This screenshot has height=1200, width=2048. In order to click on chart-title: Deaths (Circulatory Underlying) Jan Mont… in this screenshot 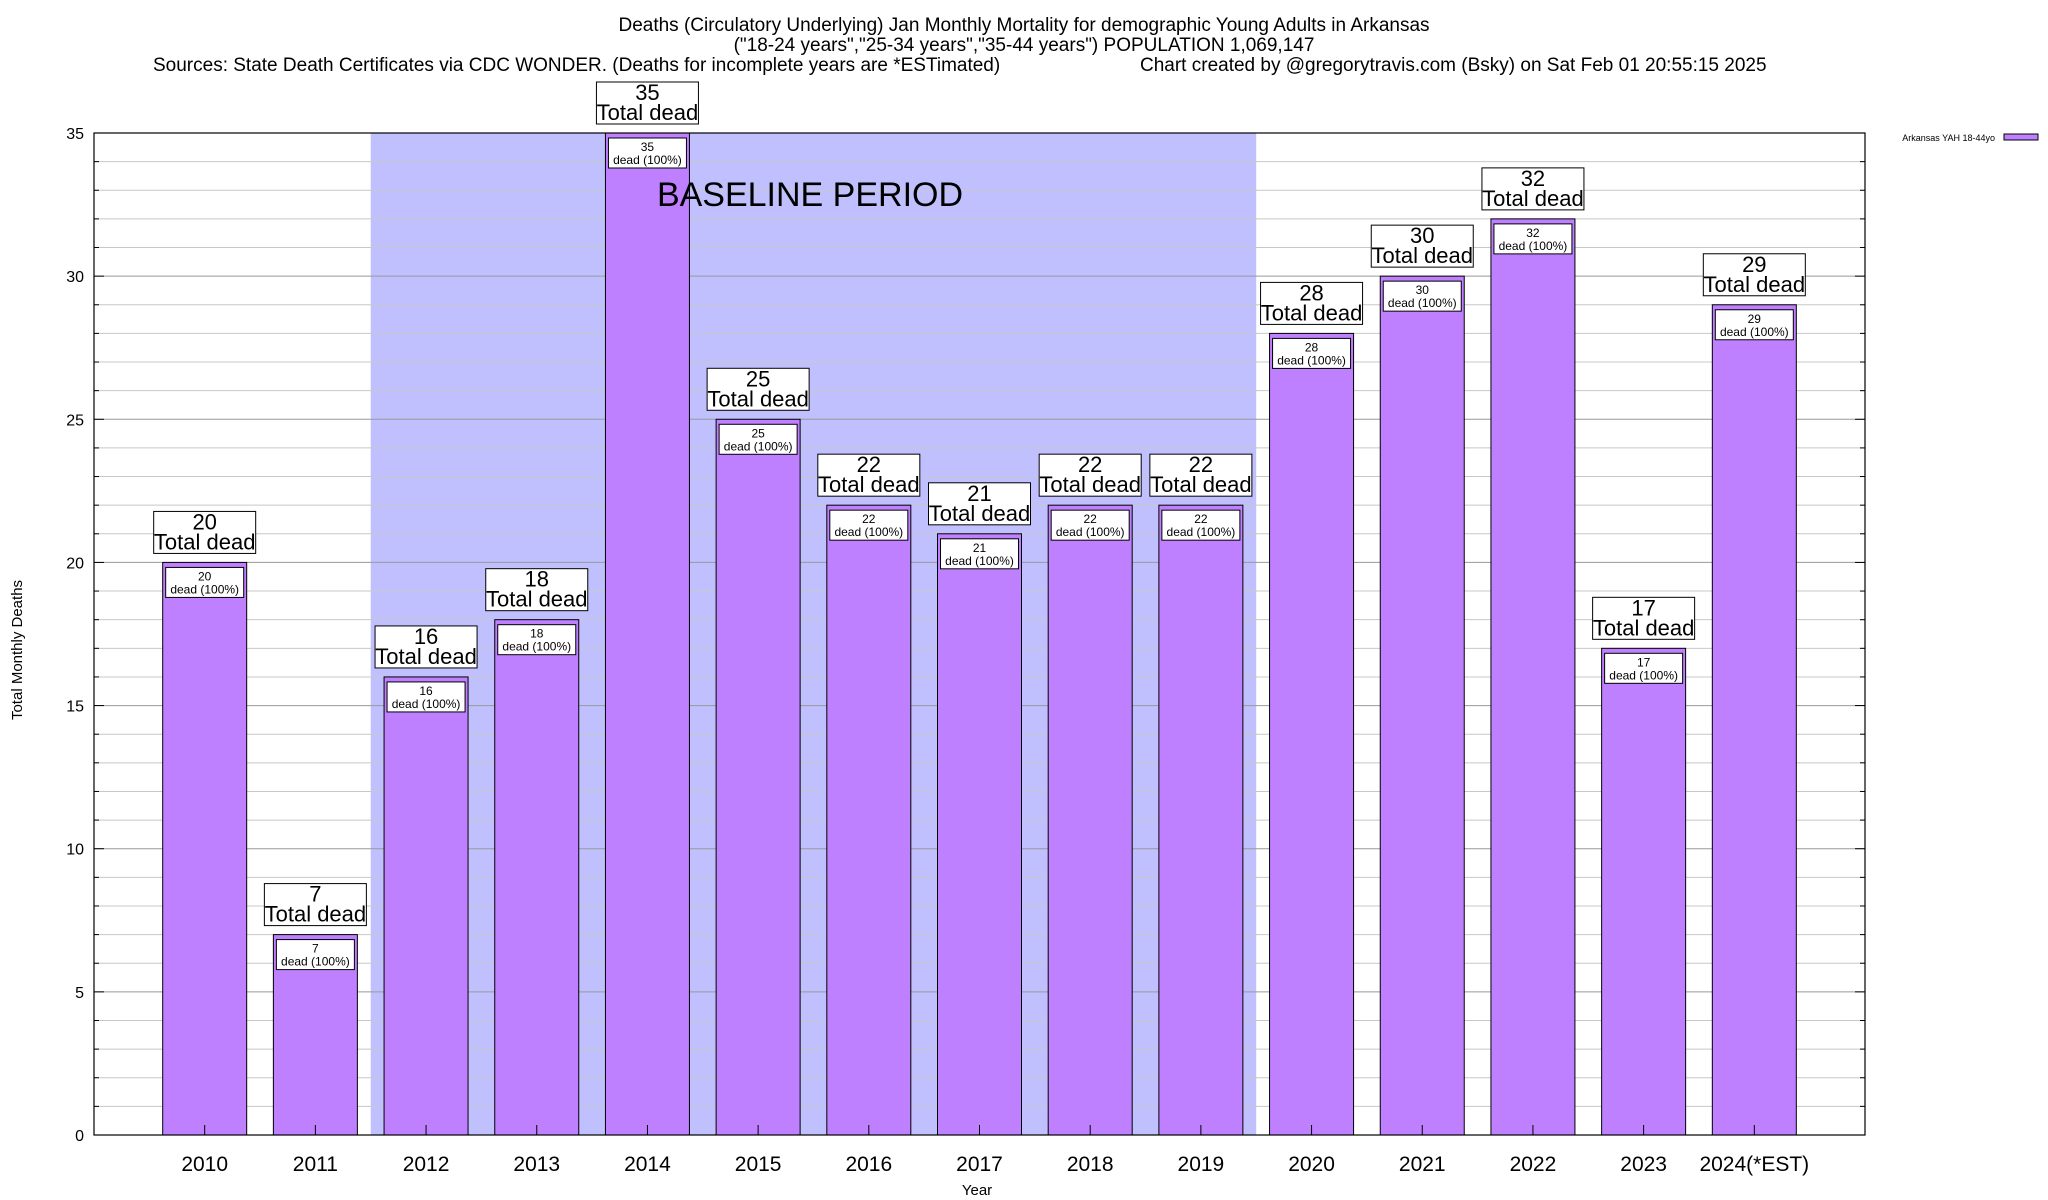, I will do `click(1023, 25)`.